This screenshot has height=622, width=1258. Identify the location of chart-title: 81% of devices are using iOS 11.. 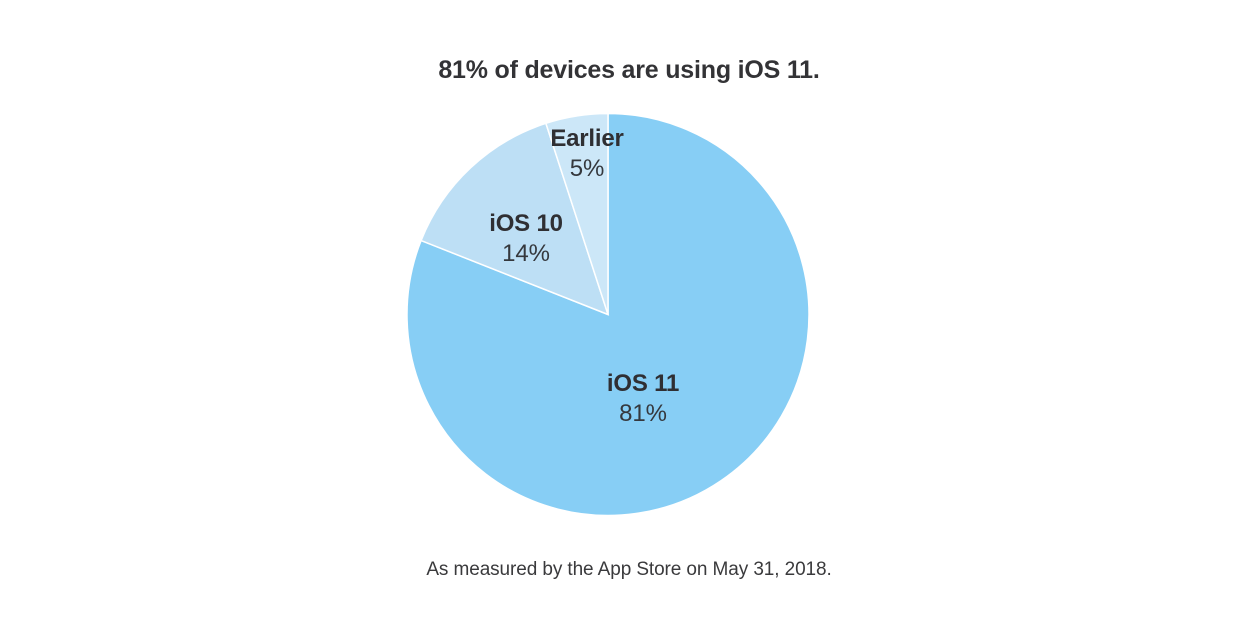
(629, 70).